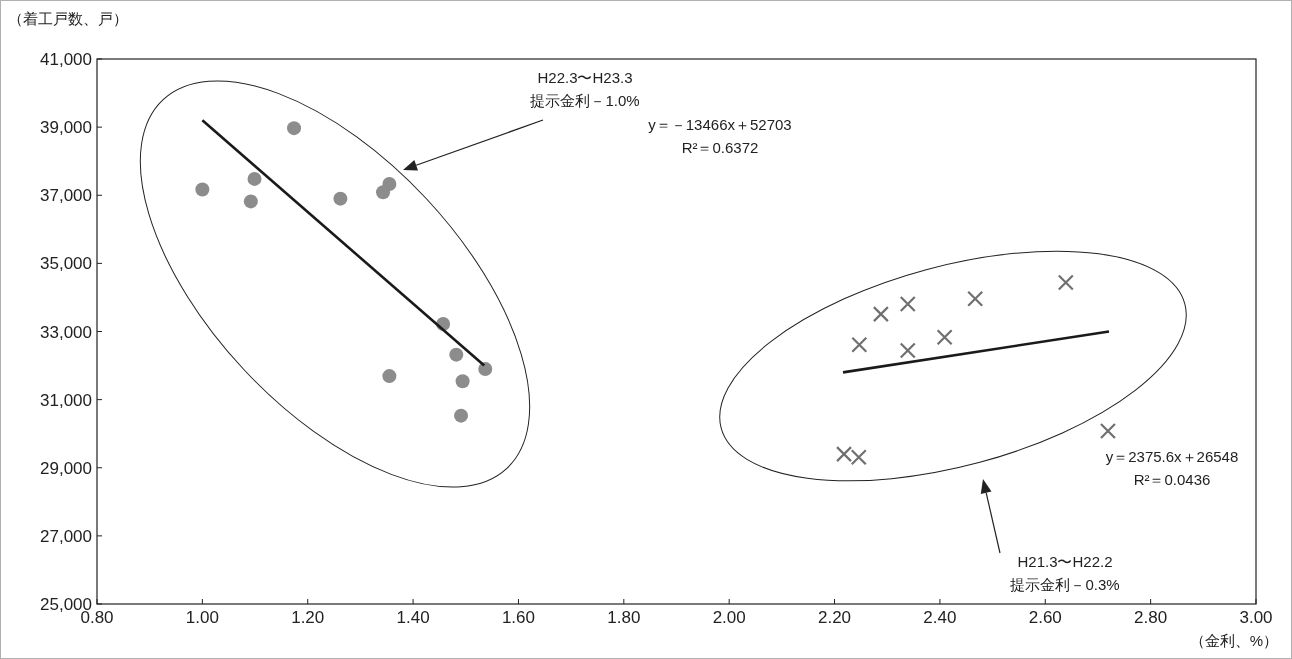  I want to click on y-tick-label: 27,000, so click(66, 536).